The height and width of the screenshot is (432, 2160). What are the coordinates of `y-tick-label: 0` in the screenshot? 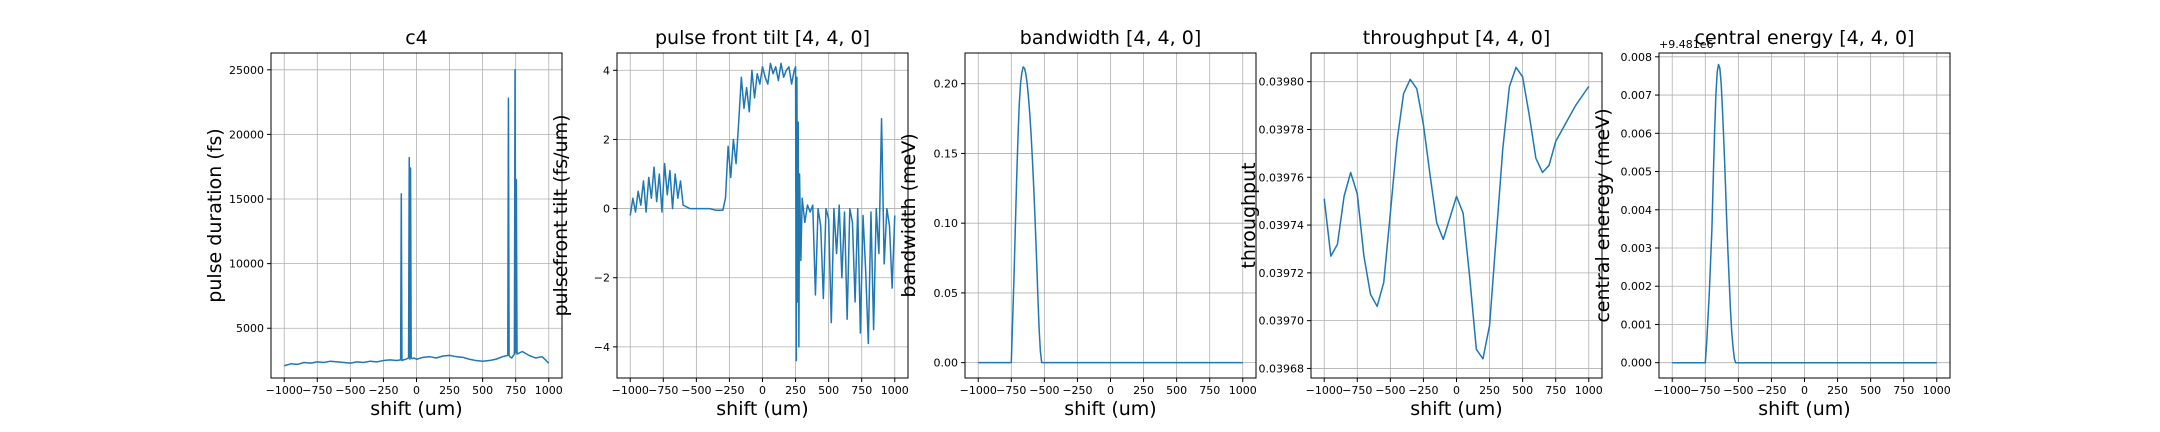 It's located at (606, 209).